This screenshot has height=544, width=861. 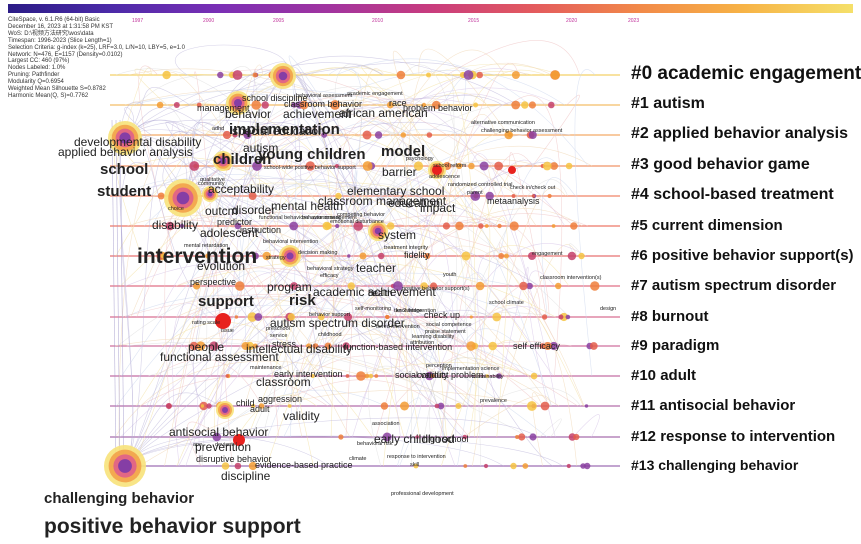 What do you see at coordinates (124, 169) in the screenshot?
I see `keyword-label: school` at bounding box center [124, 169].